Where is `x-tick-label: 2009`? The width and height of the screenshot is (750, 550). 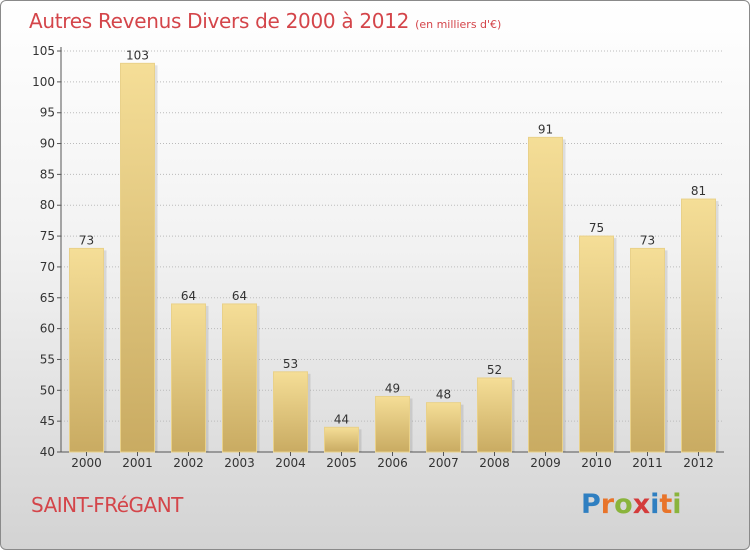 x-tick-label: 2009 is located at coordinates (545, 463).